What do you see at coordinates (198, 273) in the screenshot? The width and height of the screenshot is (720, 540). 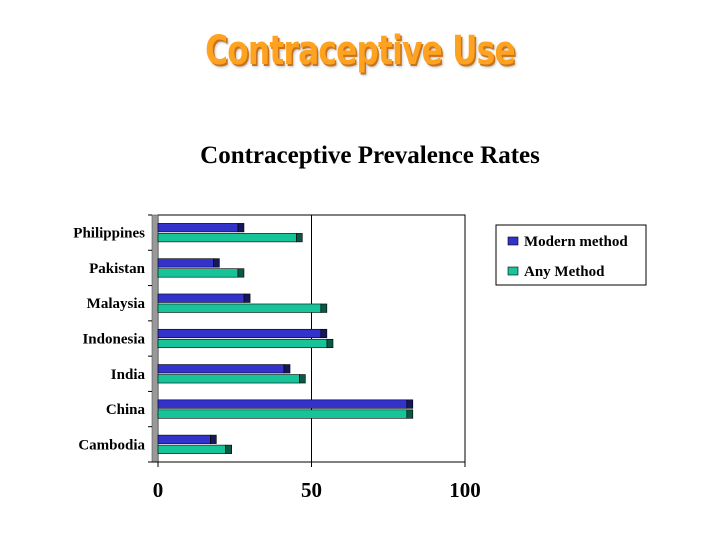 I see `bar-pakistan-any-method` at bounding box center [198, 273].